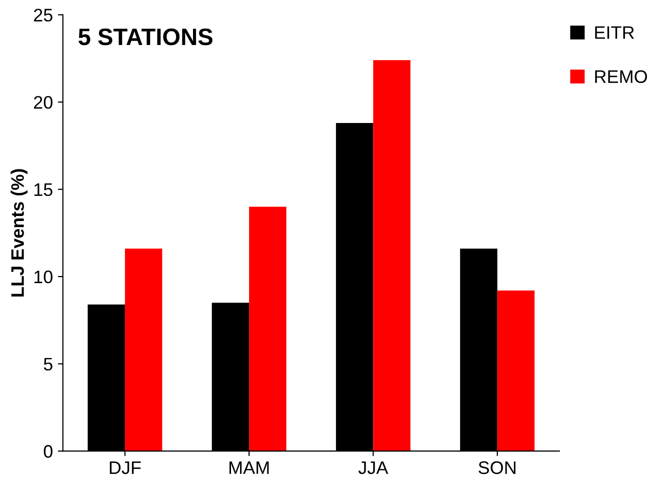 Image resolution: width=662 pixels, height=493 pixels. Describe the element at coordinates (373, 467) in the screenshot. I see `x-tick-label: JJA` at that location.